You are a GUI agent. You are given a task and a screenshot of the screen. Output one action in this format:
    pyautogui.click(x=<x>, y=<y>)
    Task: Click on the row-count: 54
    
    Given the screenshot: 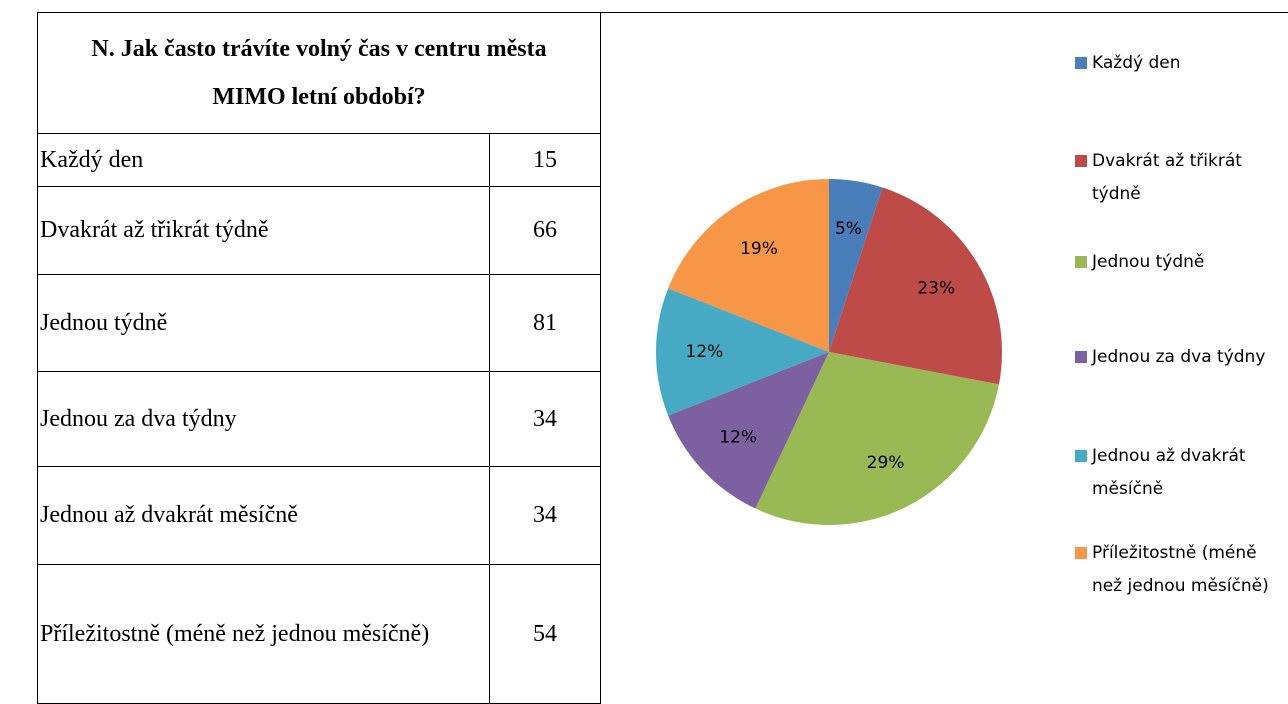 What is the action you would take?
    pyautogui.click(x=545, y=634)
    